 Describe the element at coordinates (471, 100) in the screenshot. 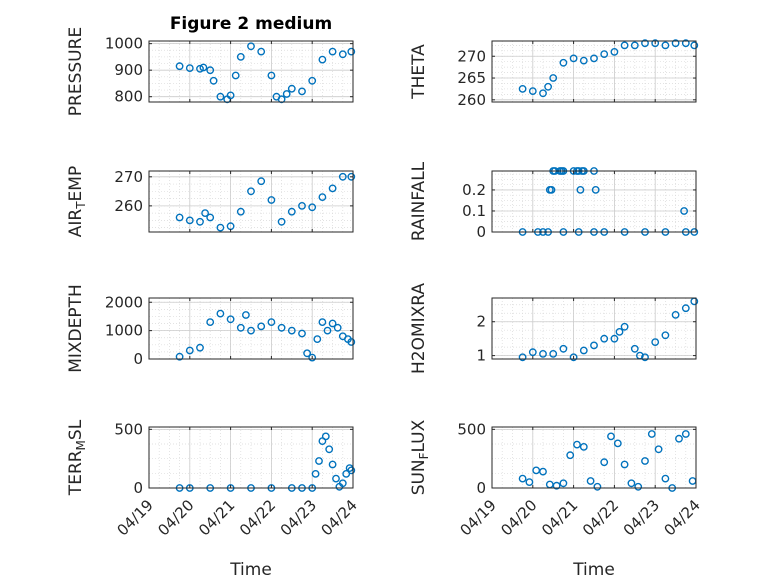

I see `y-tick-label: 260` at that location.